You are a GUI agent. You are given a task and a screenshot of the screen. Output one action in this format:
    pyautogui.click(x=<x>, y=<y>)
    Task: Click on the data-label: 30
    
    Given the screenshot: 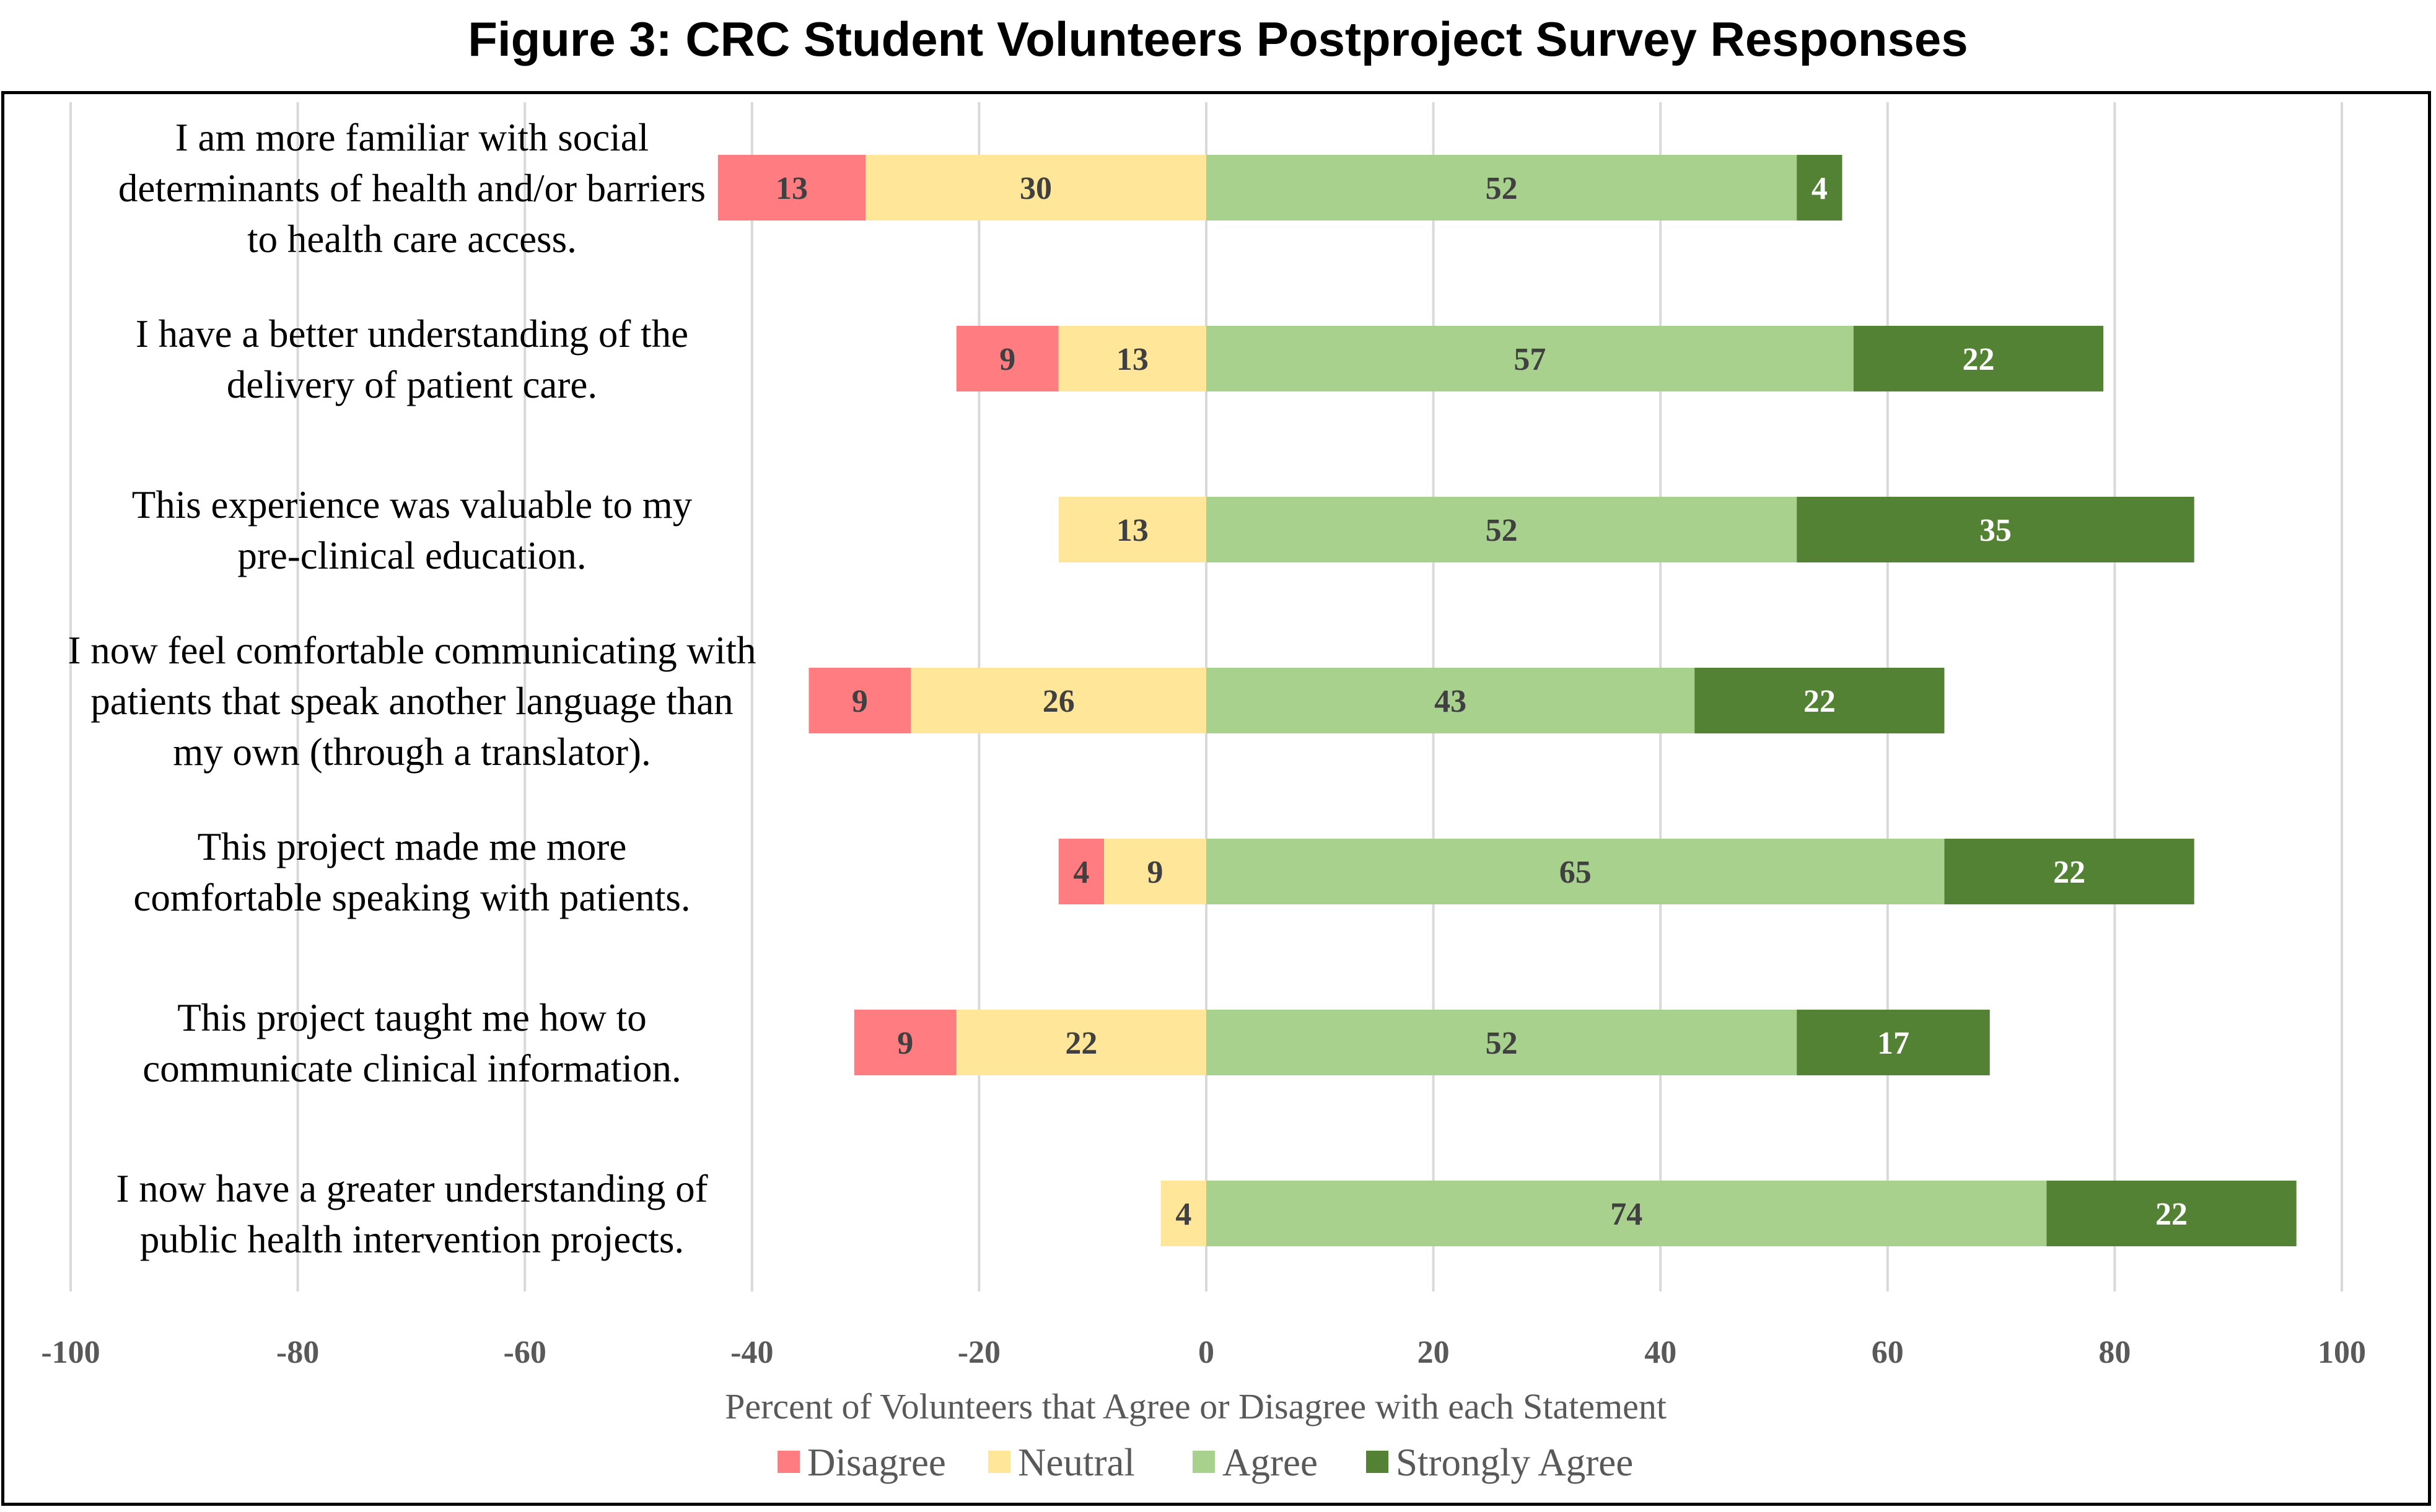 What is the action you would take?
    pyautogui.click(x=1036, y=188)
    